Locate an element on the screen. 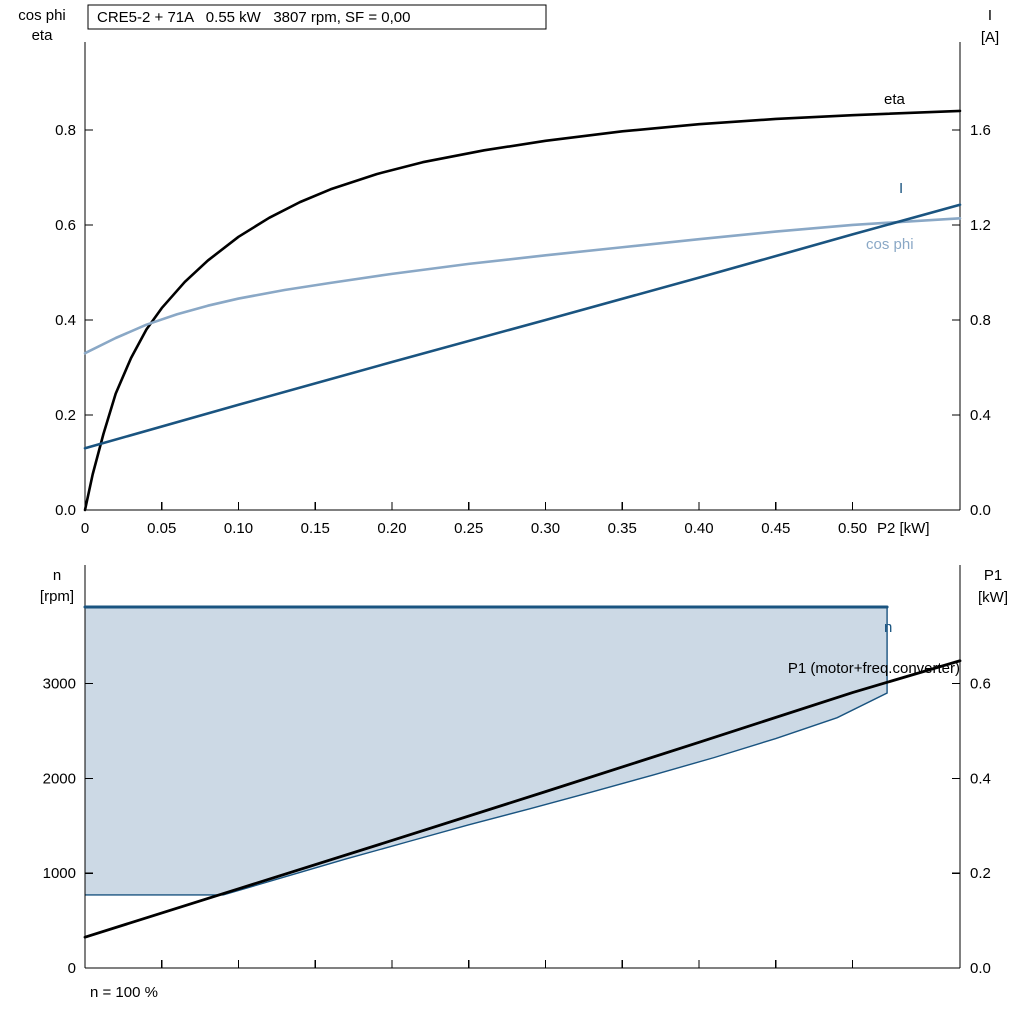  speed-footnote: n = 100 % is located at coordinates (124, 992).